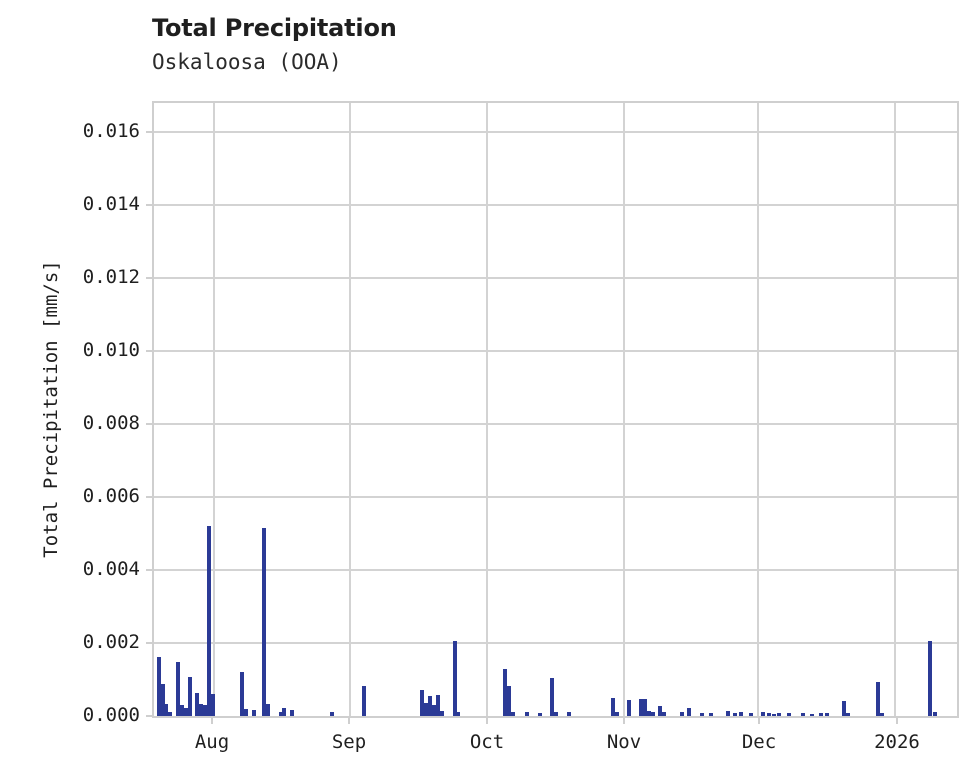 The height and width of the screenshot is (780, 980). What do you see at coordinates (111, 496) in the screenshot?
I see `y-tick-label: 0.006` at bounding box center [111, 496].